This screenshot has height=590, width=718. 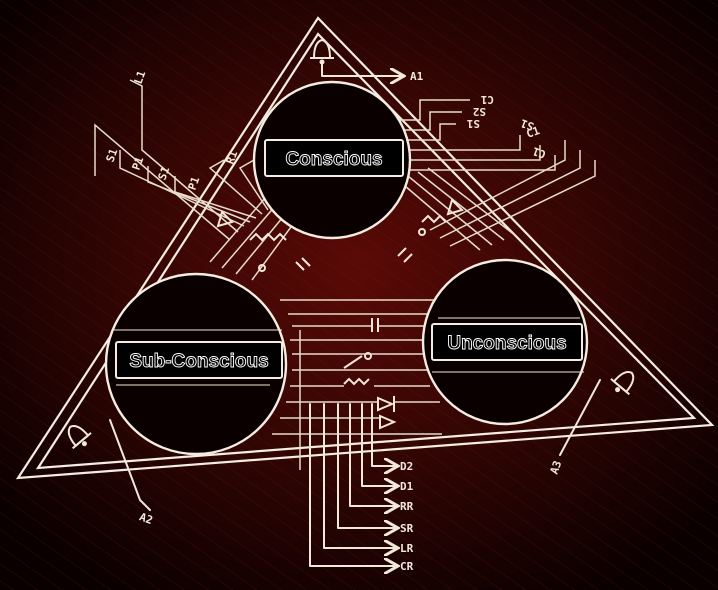 What do you see at coordinates (406, 466) in the screenshot?
I see `terminal-label: D2` at bounding box center [406, 466].